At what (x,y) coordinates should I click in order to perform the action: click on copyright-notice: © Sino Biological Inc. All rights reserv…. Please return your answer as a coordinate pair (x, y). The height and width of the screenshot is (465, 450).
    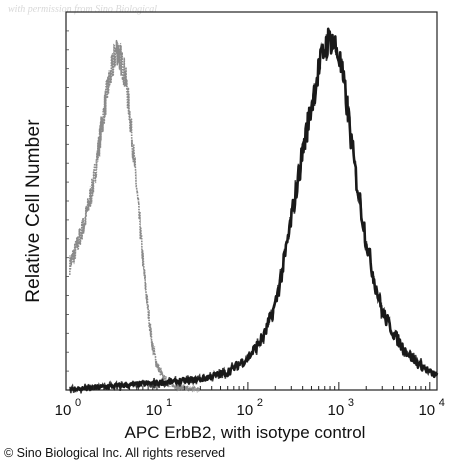
    Looking at the image, I should click on (115, 453).